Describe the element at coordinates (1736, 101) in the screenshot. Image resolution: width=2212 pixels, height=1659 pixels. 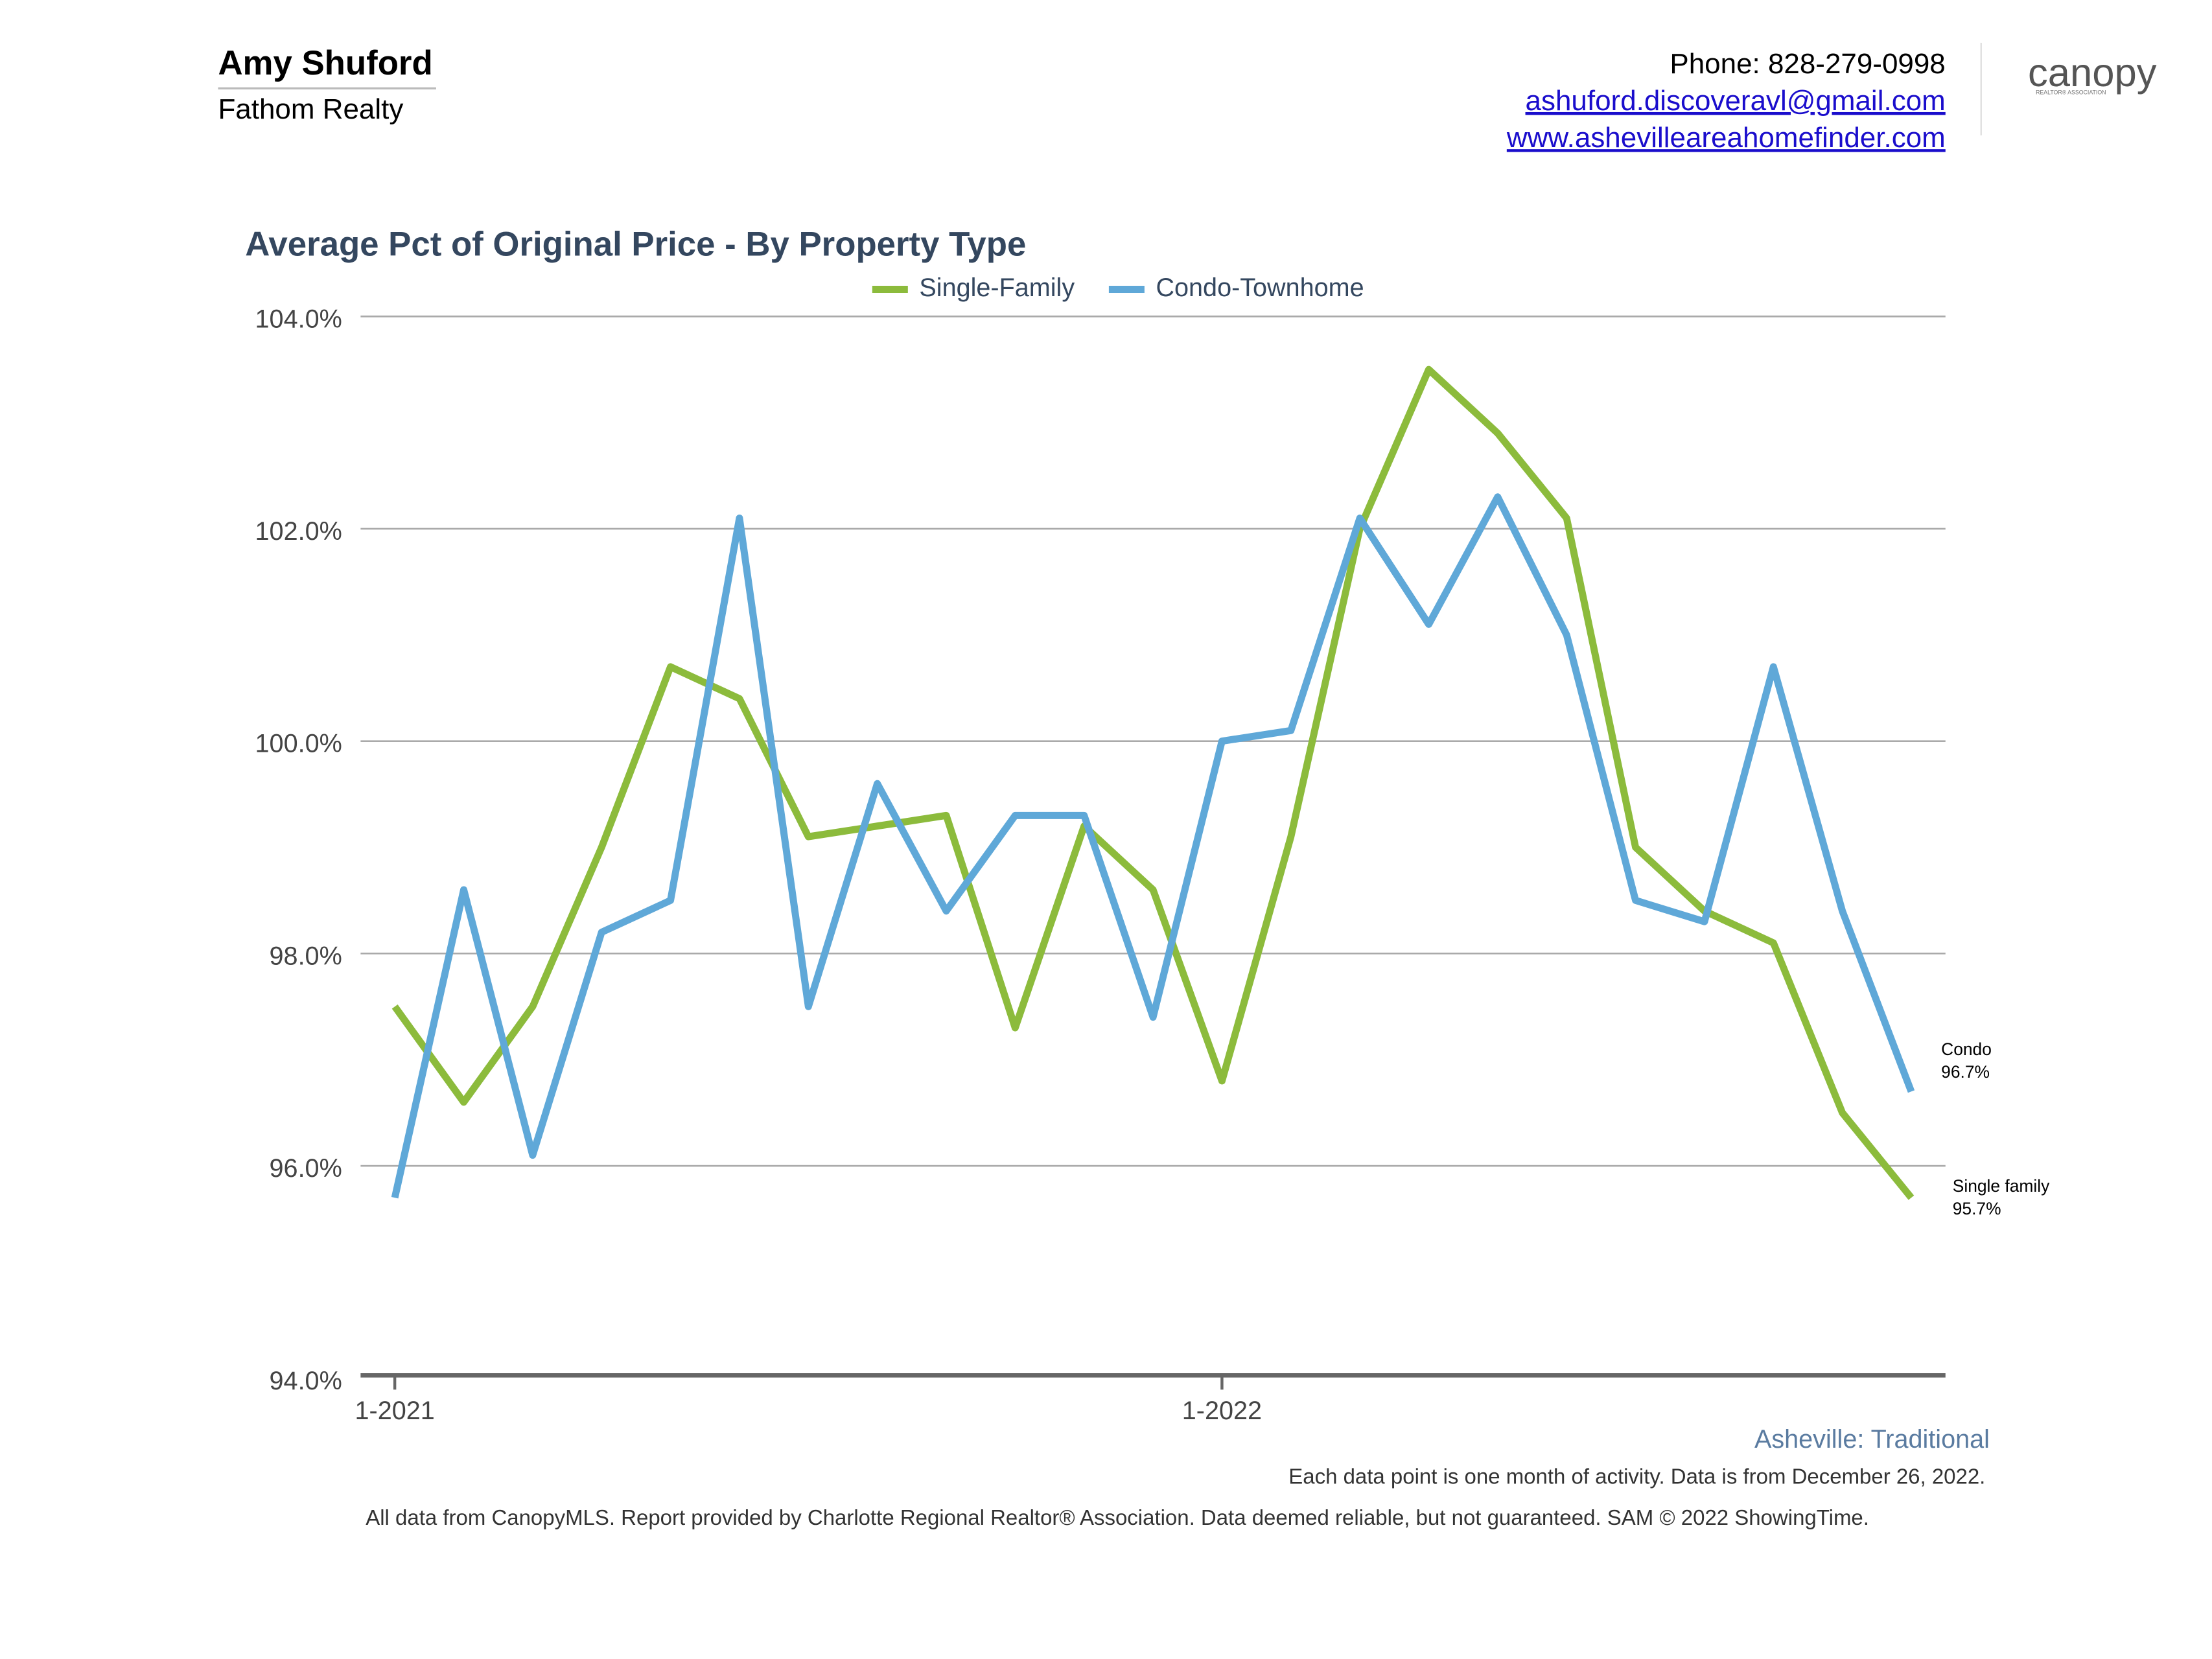
I see `email-link: ashuford.discoveravl@gmail.com` at that location.